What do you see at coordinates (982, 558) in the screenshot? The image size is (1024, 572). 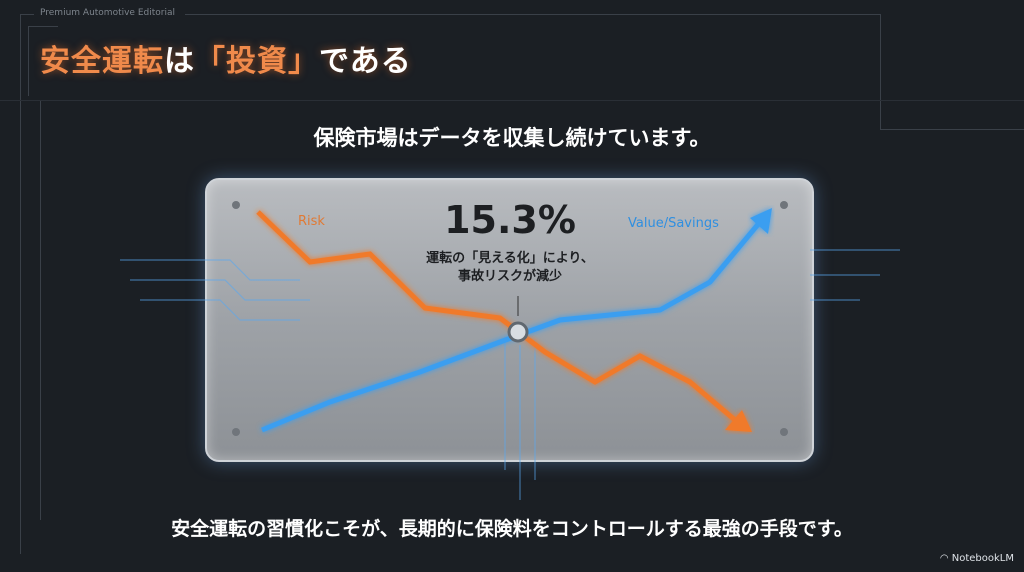 I see `logo-text: NotebookLM` at bounding box center [982, 558].